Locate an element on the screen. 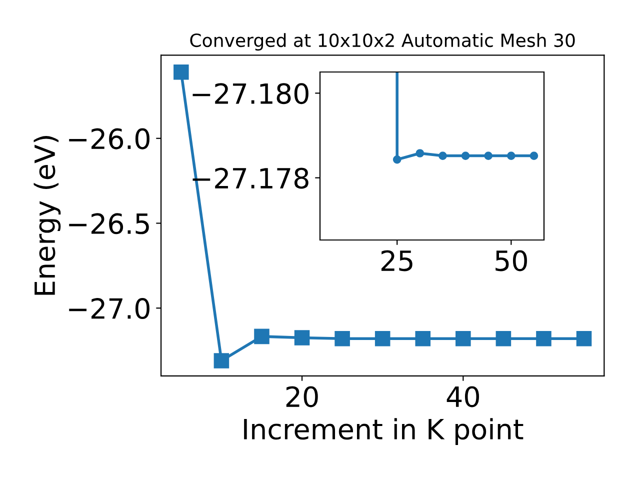 This screenshot has height=480, width=640. x-tick-label: 20 is located at coordinates (302, 397).